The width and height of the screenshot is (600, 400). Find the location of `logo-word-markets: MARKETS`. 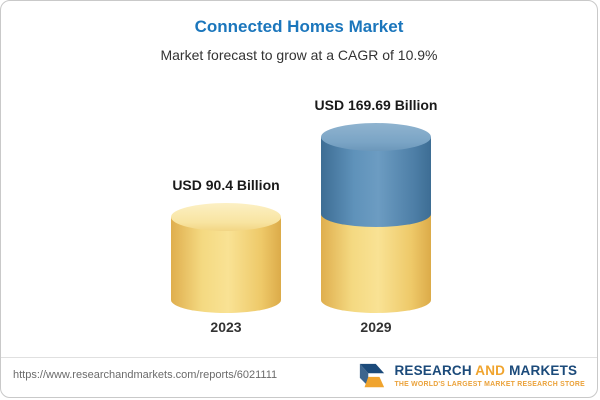

logo-word-markets: MARKETS is located at coordinates (543, 371).